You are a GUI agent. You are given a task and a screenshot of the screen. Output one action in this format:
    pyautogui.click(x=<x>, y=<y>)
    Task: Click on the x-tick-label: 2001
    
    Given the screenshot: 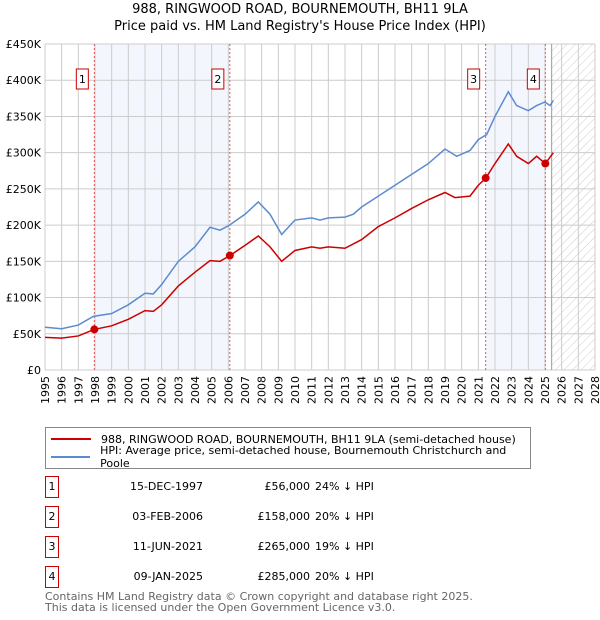 What is the action you would take?
    pyautogui.click(x=145, y=390)
    